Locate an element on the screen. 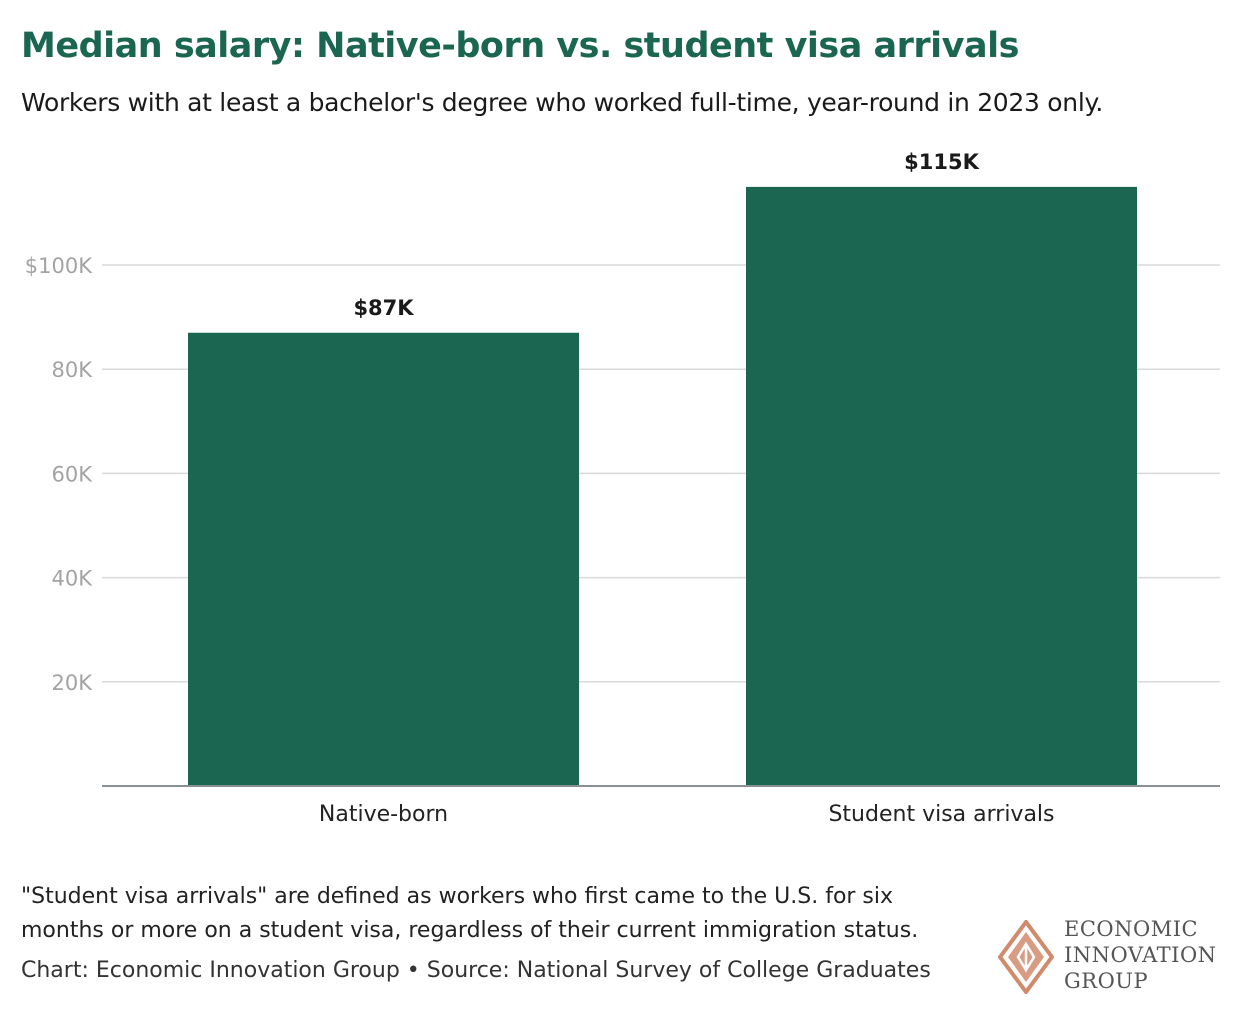 The height and width of the screenshot is (1010, 1240). y-tick-label: 80K is located at coordinates (73, 370).